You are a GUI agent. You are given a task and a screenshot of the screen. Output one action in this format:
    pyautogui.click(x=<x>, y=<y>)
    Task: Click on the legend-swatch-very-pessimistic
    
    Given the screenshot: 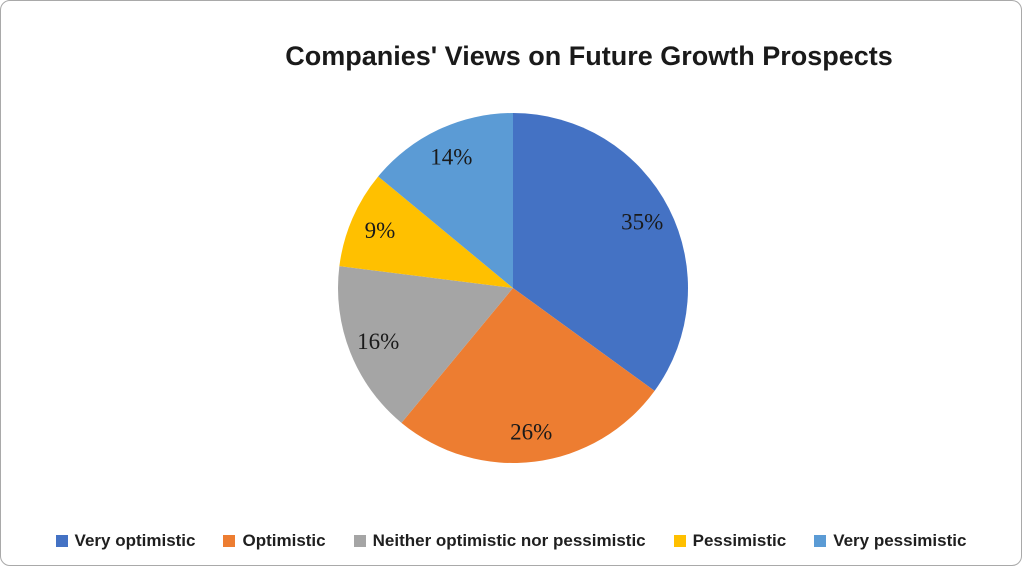 What is the action you would take?
    pyautogui.click(x=820, y=541)
    